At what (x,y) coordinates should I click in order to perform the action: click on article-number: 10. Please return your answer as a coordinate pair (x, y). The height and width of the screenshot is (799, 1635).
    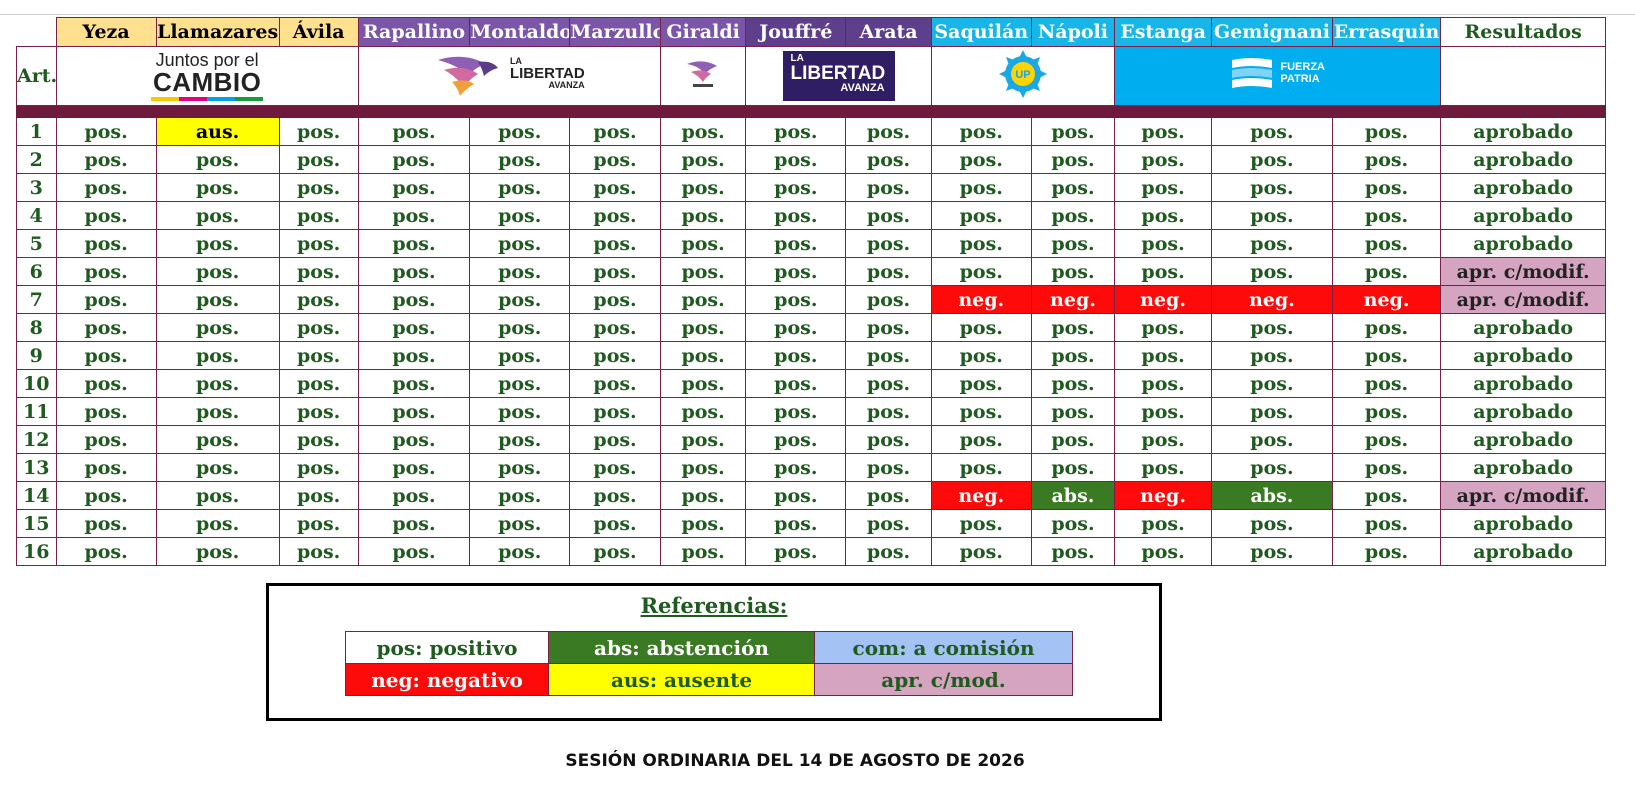
    Looking at the image, I should click on (36, 383).